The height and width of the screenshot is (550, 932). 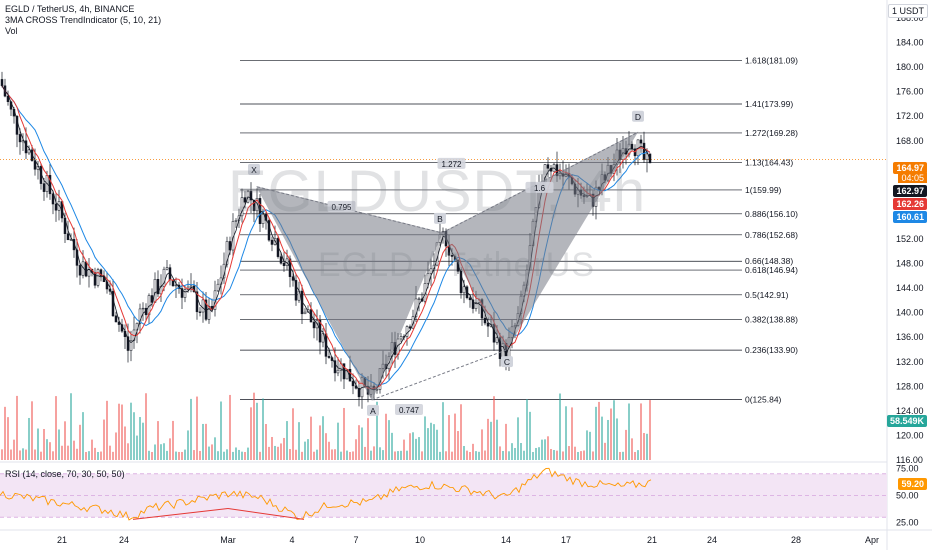 I want to click on rsi-legend: RSI (14, close, 70, 30, 50, 50), so click(x=65, y=474).